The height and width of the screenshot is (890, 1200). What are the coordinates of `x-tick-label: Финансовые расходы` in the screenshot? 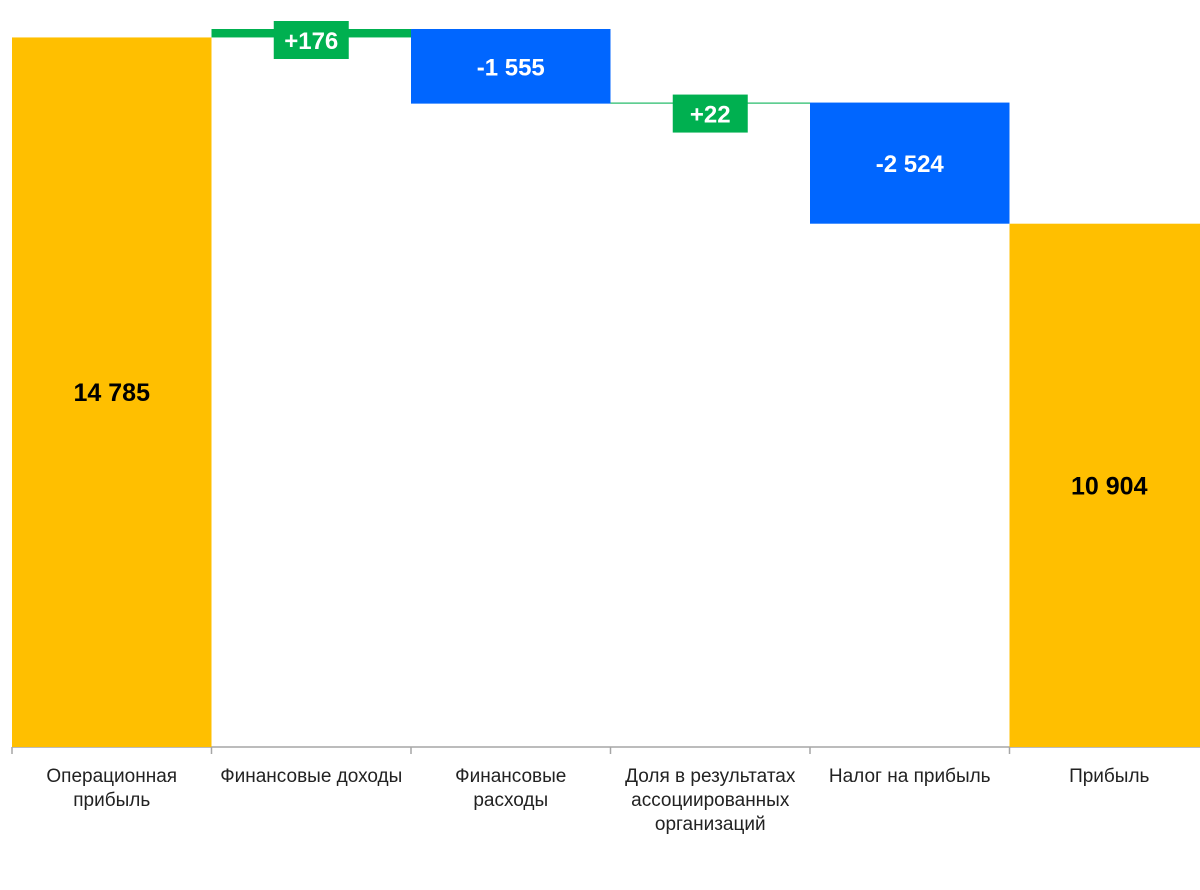 It's located at (511, 789).